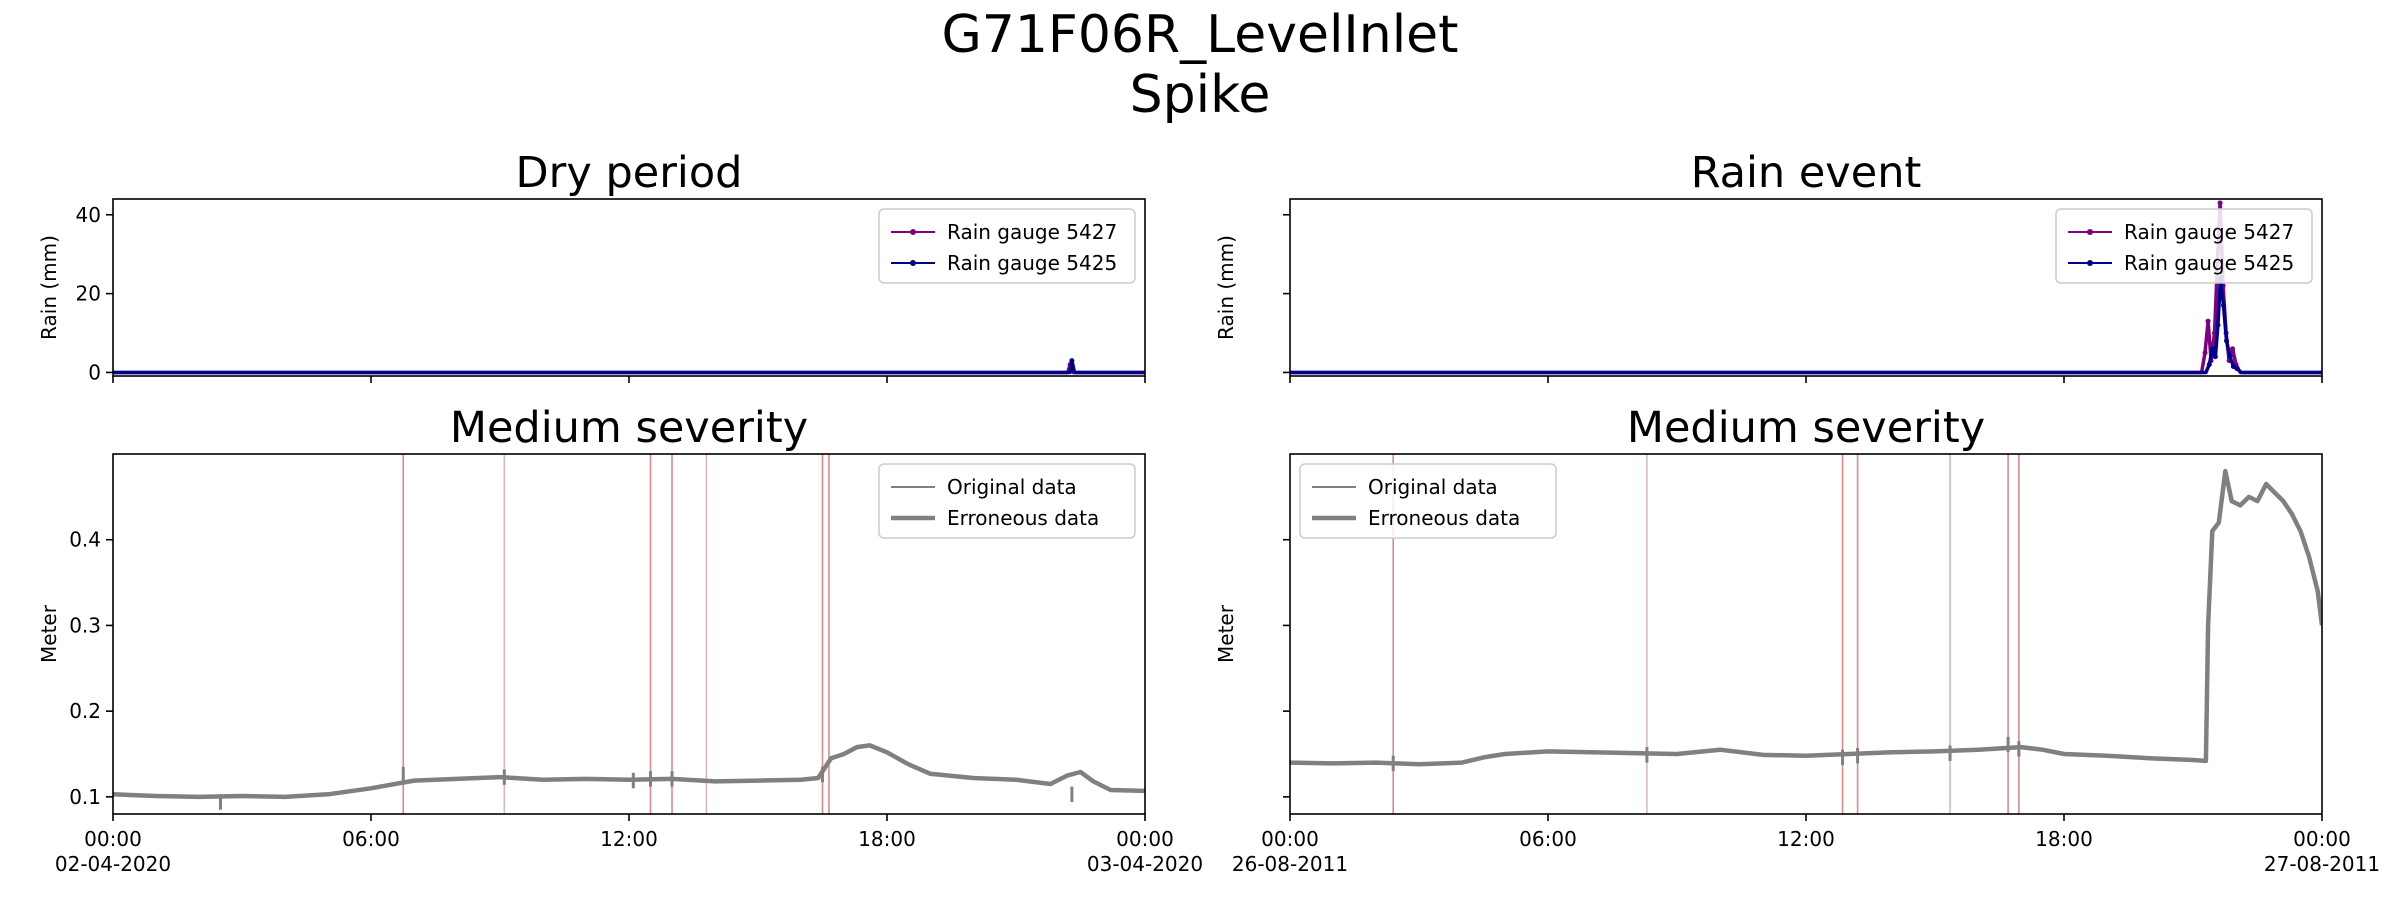 This screenshot has height=900, width=2400. What do you see at coordinates (88, 294) in the screenshot?
I see `y-tick-label: 20` at bounding box center [88, 294].